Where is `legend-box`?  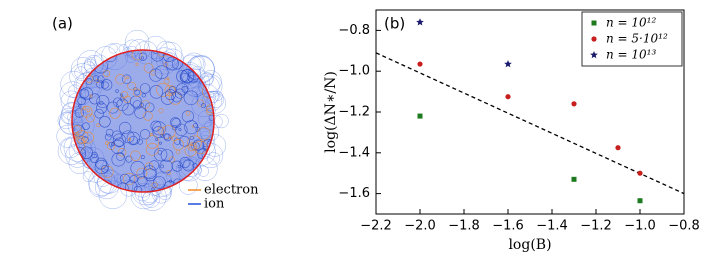 legend-box is located at coordinates (632, 39).